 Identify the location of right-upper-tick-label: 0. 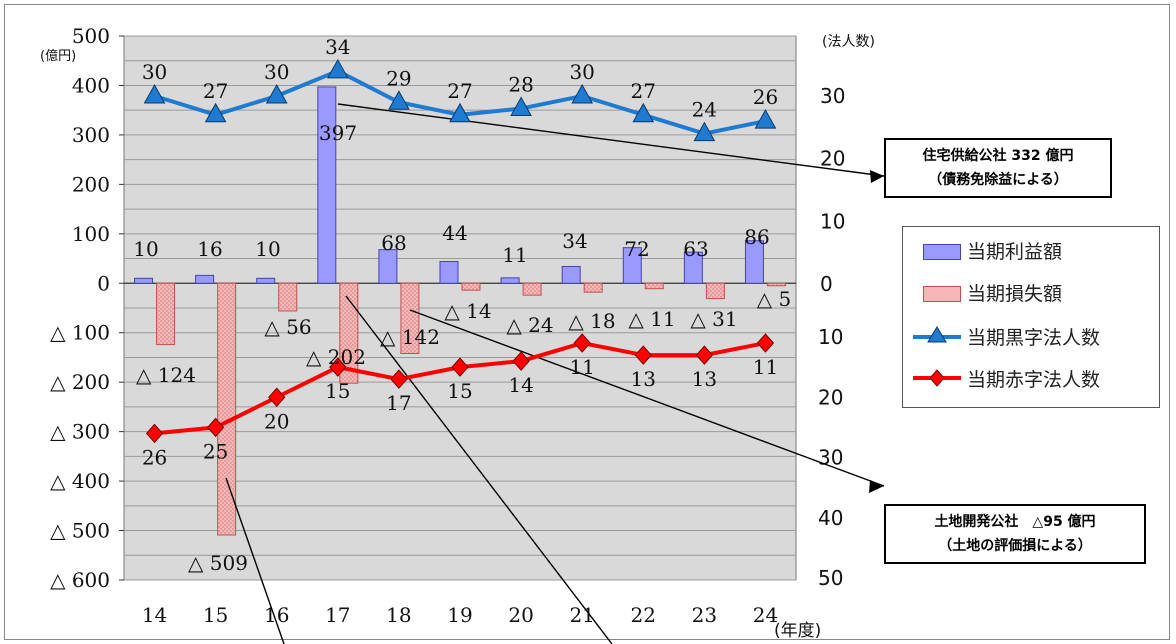
(826, 284).